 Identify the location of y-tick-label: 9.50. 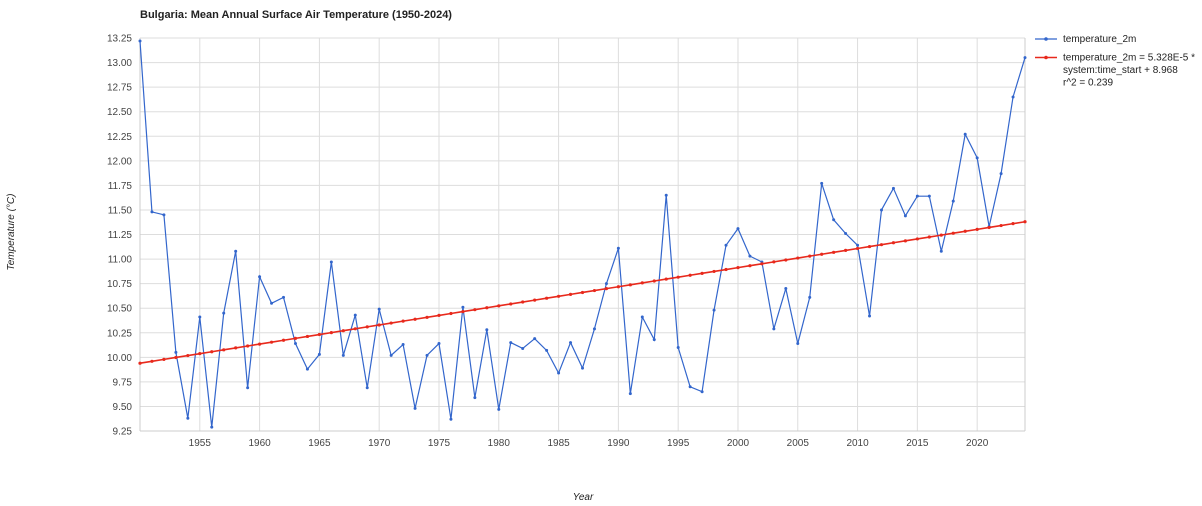
(123, 407).